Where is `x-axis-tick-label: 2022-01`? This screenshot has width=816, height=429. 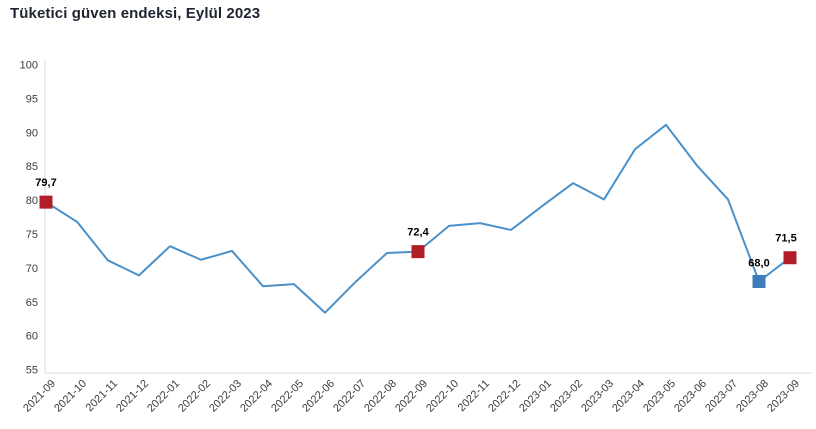 x-axis-tick-label: 2022-01 is located at coordinates (163, 396).